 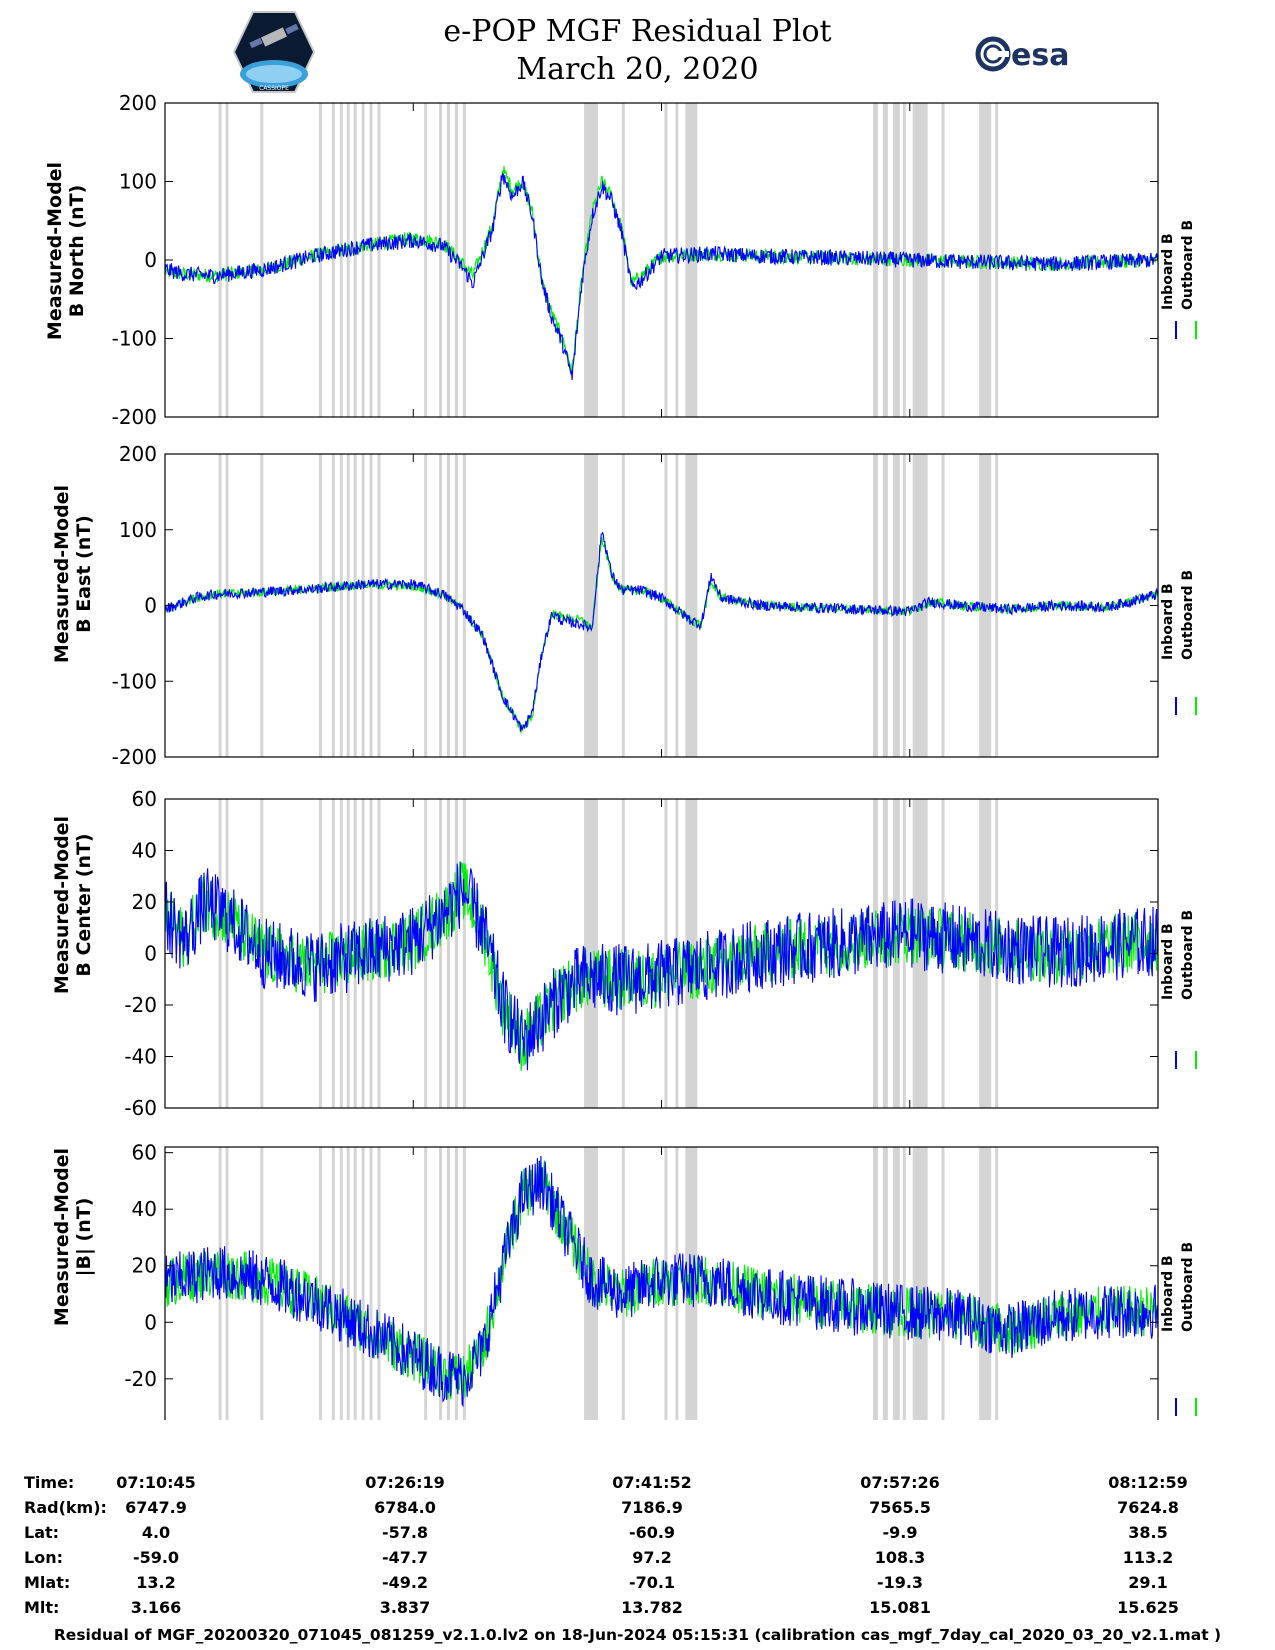 What do you see at coordinates (1148, 1582) in the screenshot?
I see `info-cell: 29.1` at bounding box center [1148, 1582].